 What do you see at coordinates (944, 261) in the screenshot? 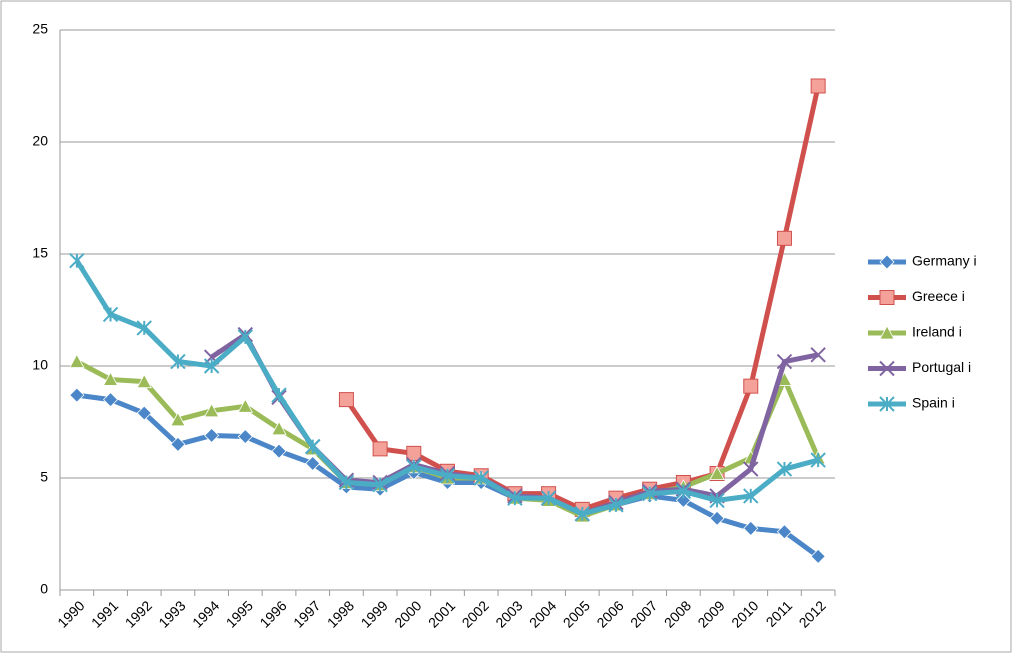
I see `legend-label: Germany i` at bounding box center [944, 261].